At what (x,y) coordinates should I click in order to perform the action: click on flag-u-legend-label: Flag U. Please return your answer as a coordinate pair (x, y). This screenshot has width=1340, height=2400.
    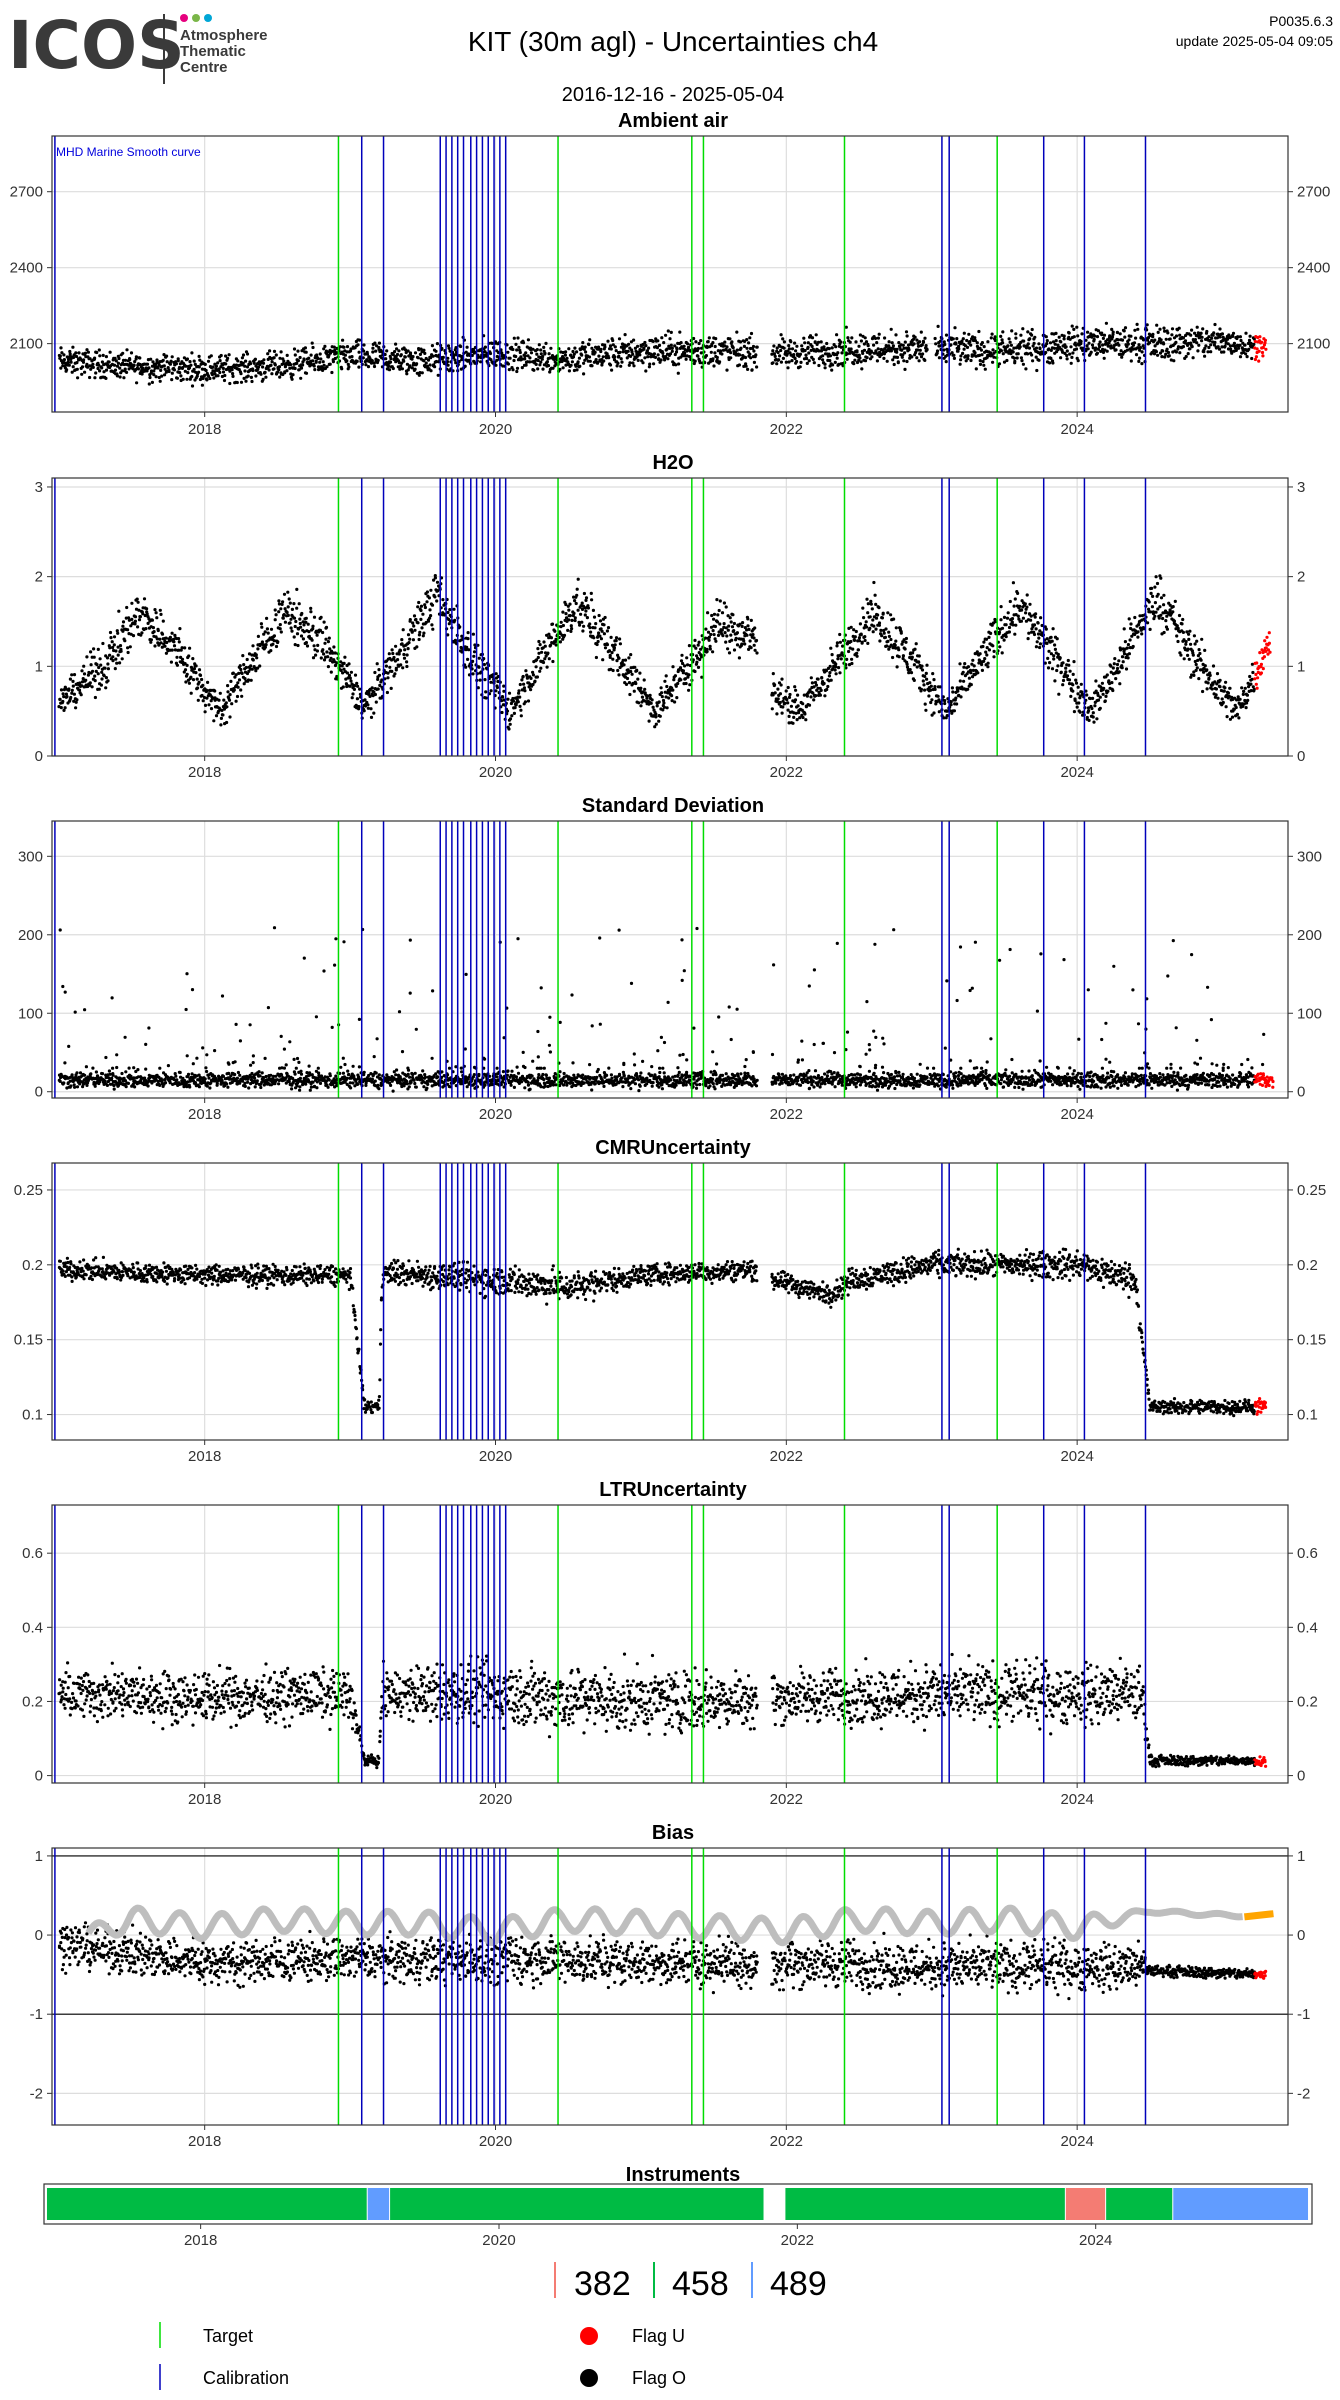
    Looking at the image, I should click on (658, 2336).